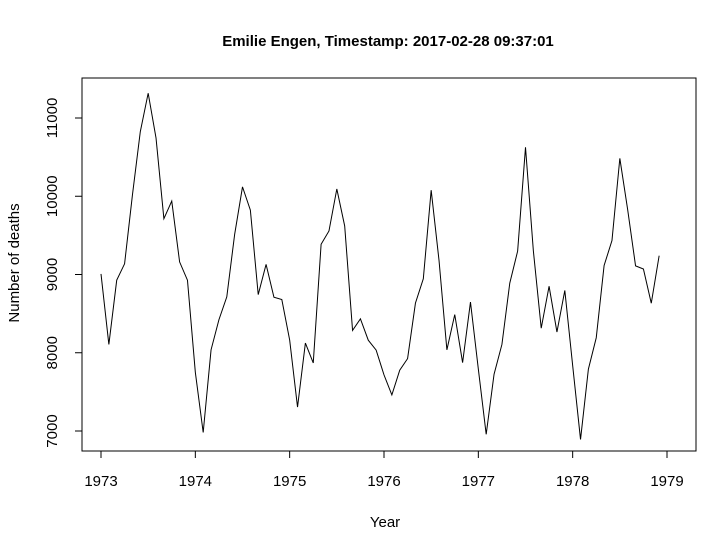 Image resolution: width=723 pixels, height=551 pixels. Describe the element at coordinates (289, 481) in the screenshot. I see `x-tick-label: 1975` at that location.